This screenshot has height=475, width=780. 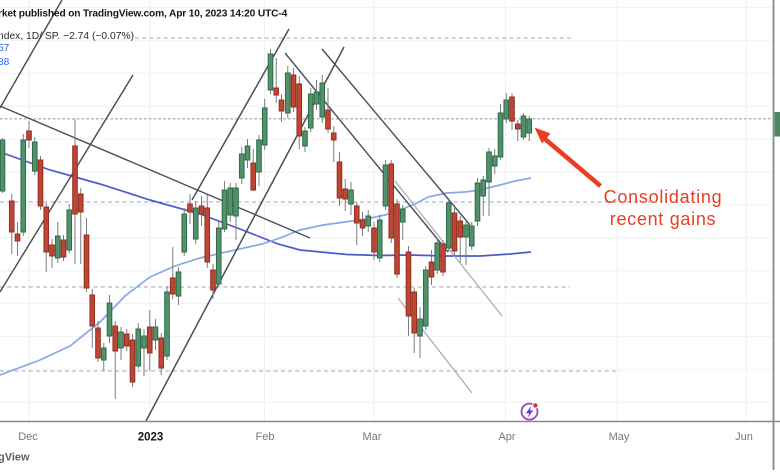 What do you see at coordinates (151, 438) in the screenshot?
I see `svg-text: 2023` at bounding box center [151, 438].